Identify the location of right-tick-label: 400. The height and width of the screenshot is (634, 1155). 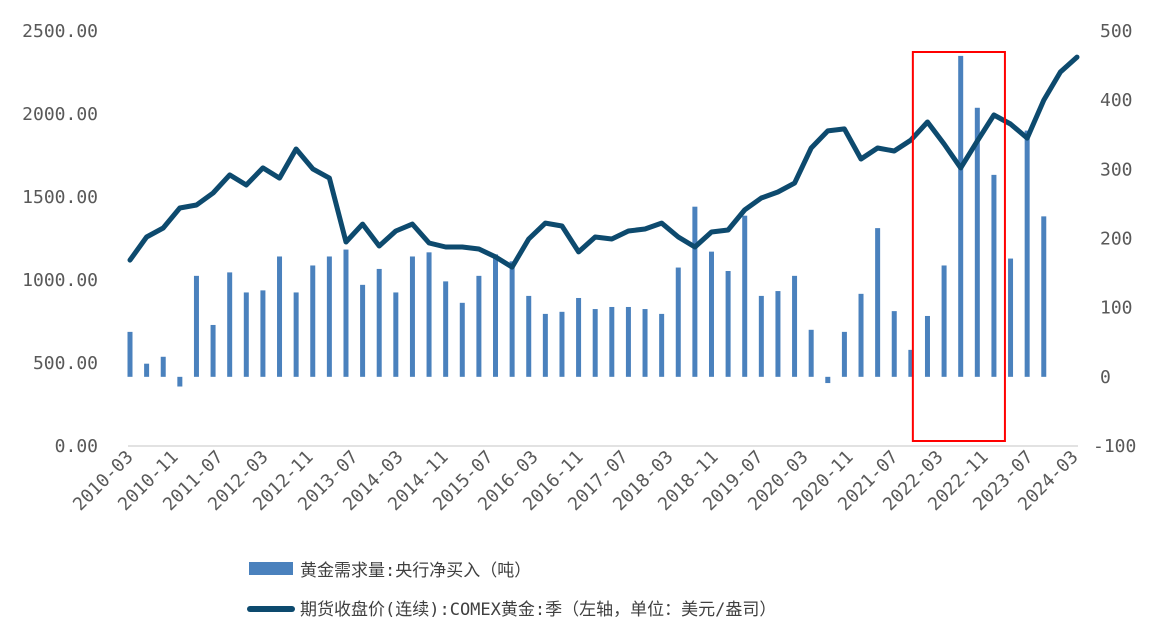
(1116, 100).